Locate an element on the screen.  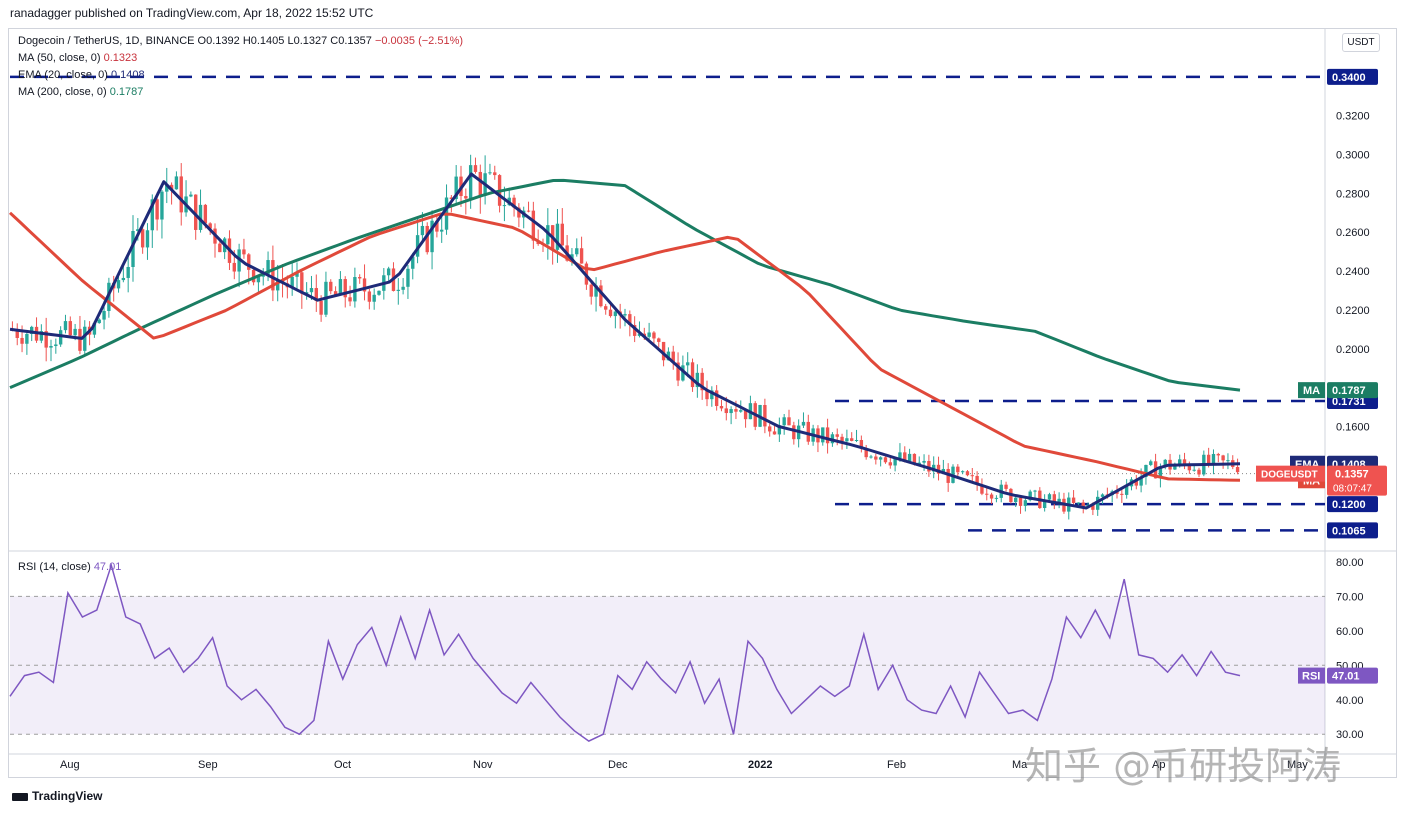
ema20-legend: EMA (20, close, 0) 0.1408 is located at coordinates (81, 75).